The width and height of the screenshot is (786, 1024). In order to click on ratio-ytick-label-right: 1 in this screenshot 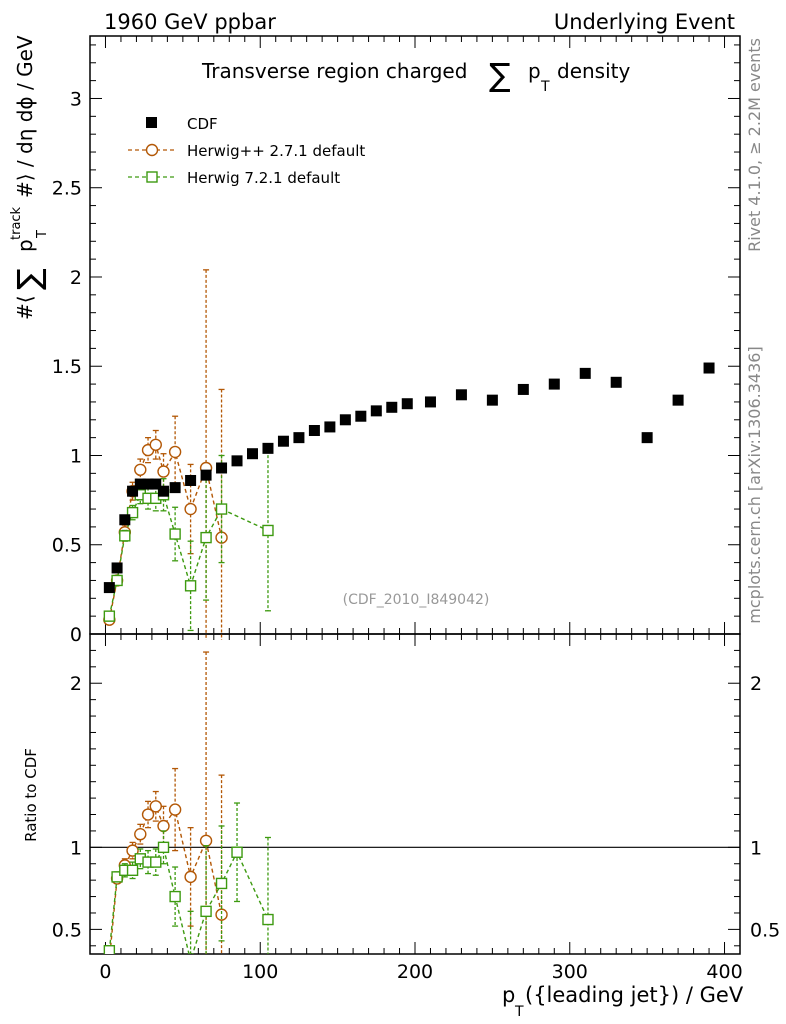, I will do `click(756, 848)`.